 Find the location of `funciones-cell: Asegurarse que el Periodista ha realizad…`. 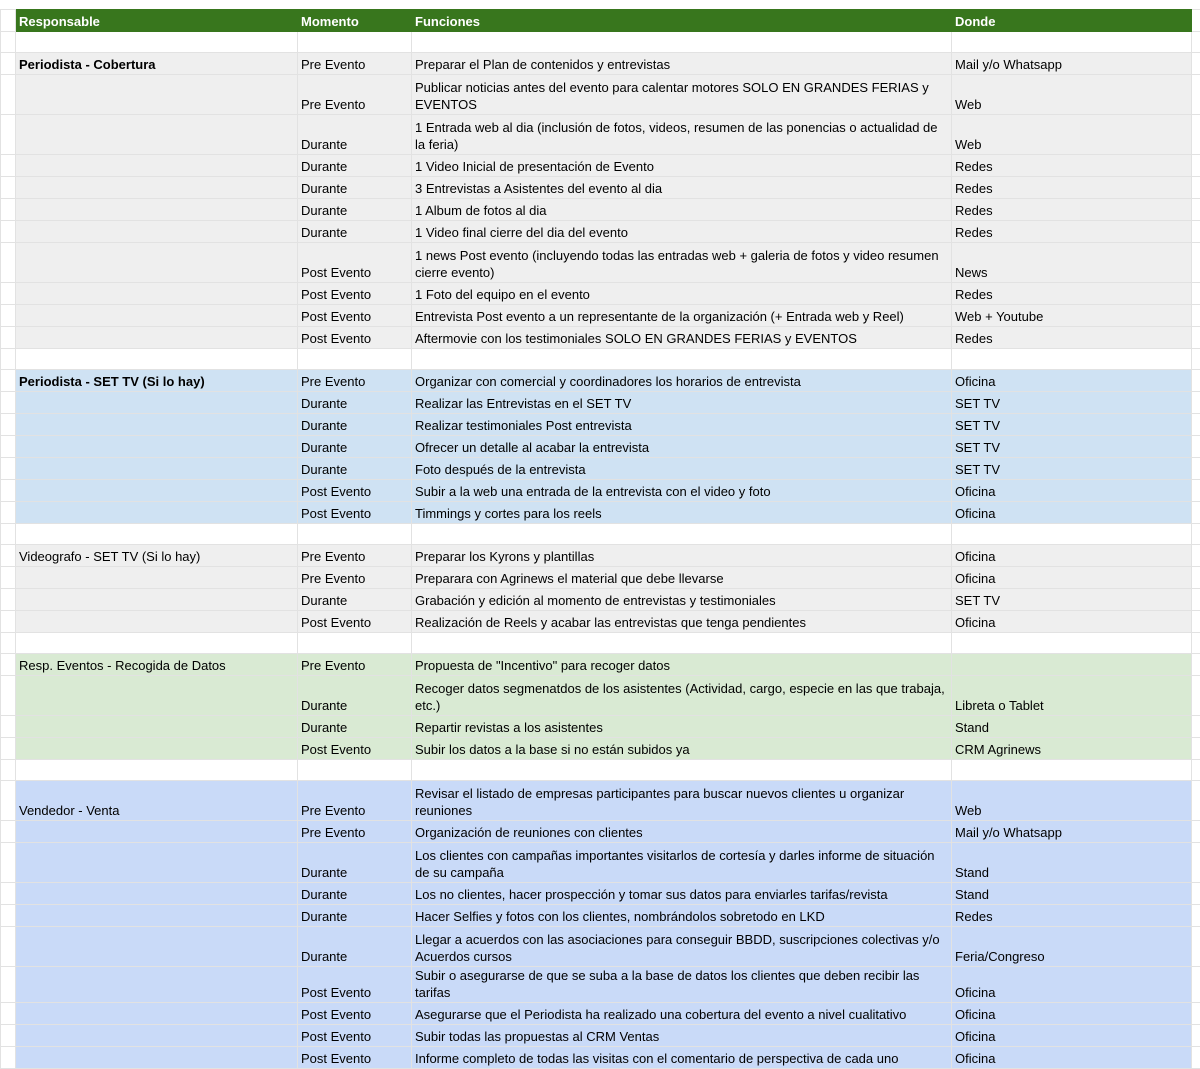

funciones-cell: Asegurarse que el Periodista ha realizad… is located at coordinates (682, 1014).